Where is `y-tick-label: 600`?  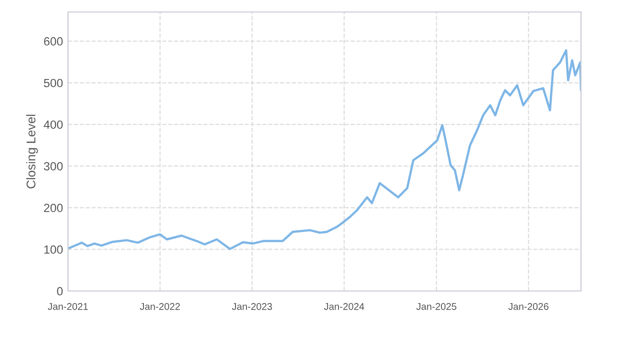
y-tick-label: 600 is located at coordinates (53, 41).